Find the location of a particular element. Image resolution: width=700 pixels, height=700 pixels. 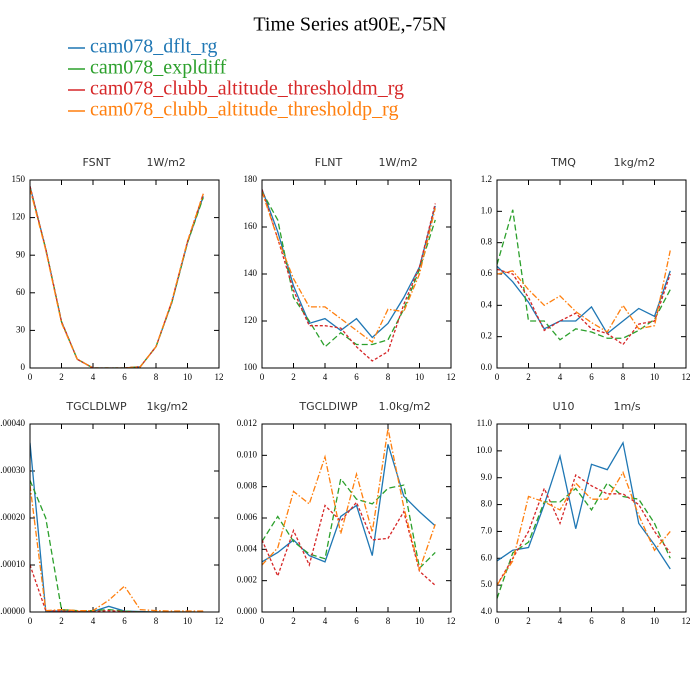

y-tick-label: 0.012 is located at coordinates (247, 423).